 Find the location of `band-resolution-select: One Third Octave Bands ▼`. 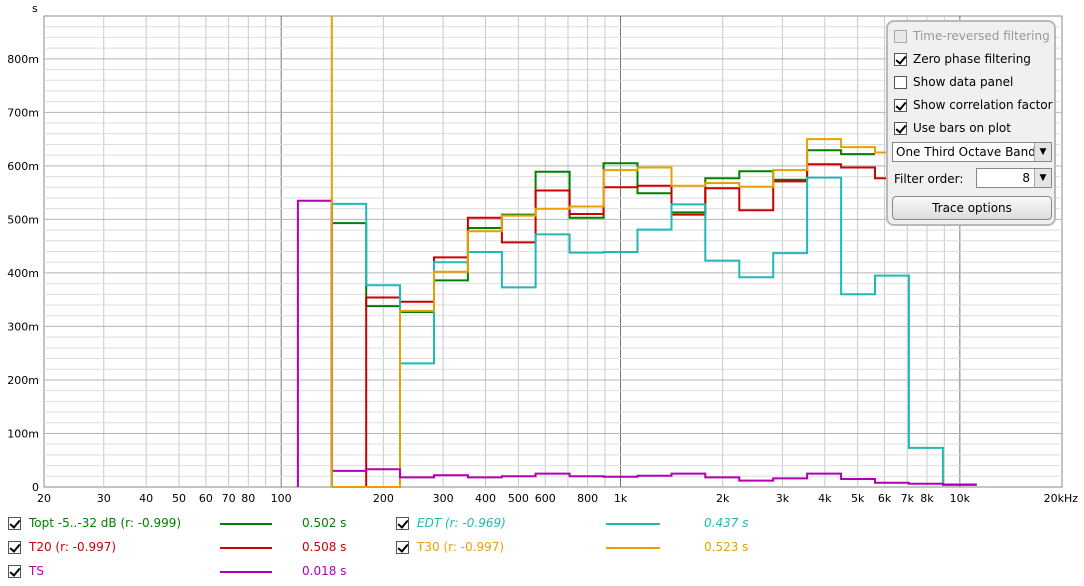

band-resolution-select: One Third Octave Bands ▼ is located at coordinates (972, 152).